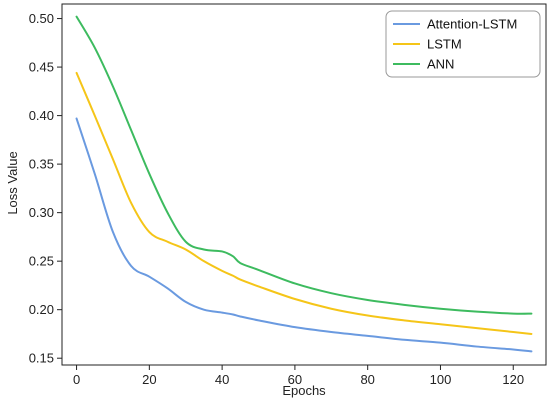 The image size is (550, 403). What do you see at coordinates (41, 261) in the screenshot?
I see `y-tick-label: 0.25` at bounding box center [41, 261].